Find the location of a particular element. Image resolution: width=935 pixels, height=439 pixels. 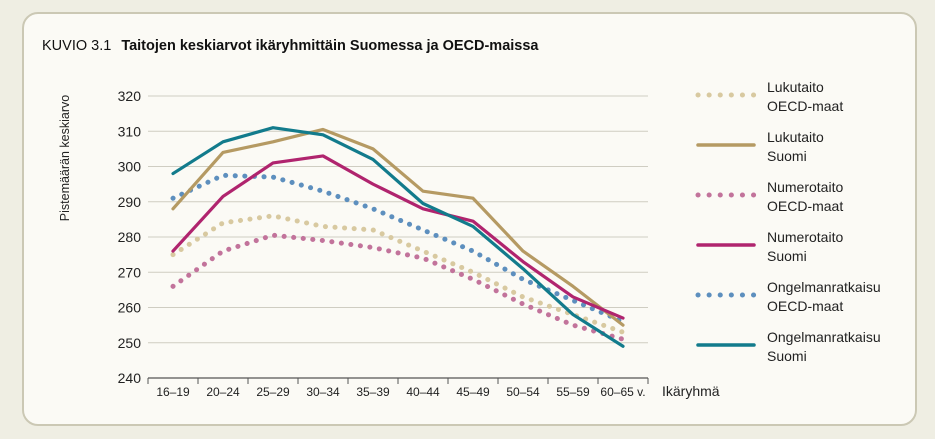

x-tick-label: 50–54 is located at coordinates (523, 392).